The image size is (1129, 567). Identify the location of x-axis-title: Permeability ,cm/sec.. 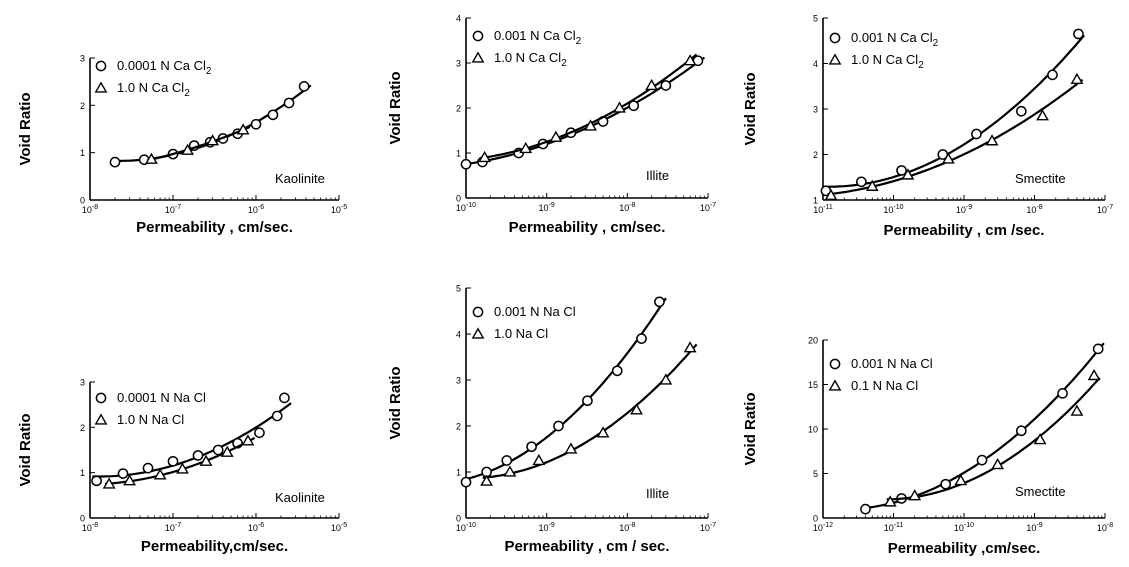
(964, 548).